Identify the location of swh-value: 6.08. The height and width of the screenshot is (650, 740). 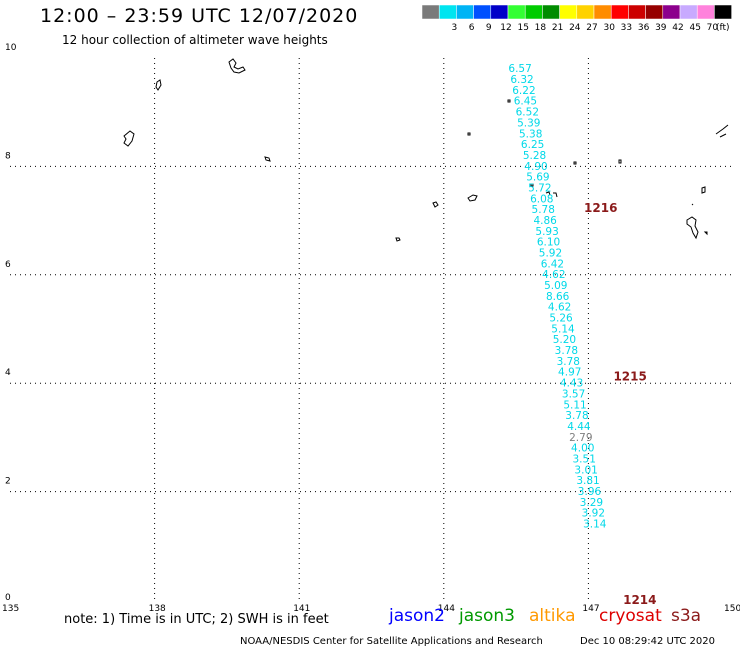
(541, 199).